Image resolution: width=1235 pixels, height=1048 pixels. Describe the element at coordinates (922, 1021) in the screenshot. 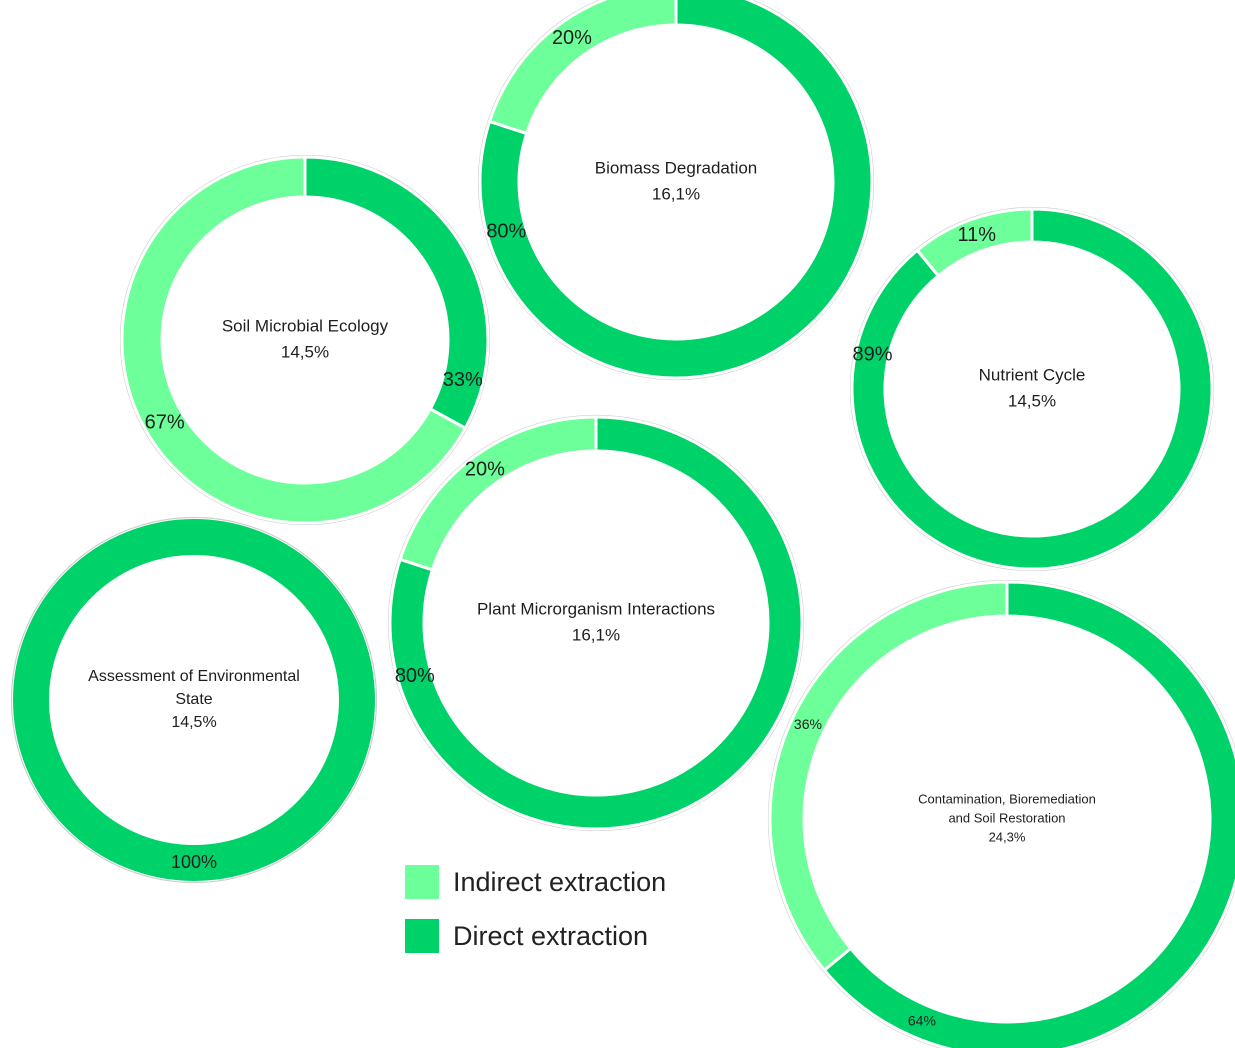

I see `slice-label-contamination-bioremediation-and-soil-restoration-direct: 64%` at that location.